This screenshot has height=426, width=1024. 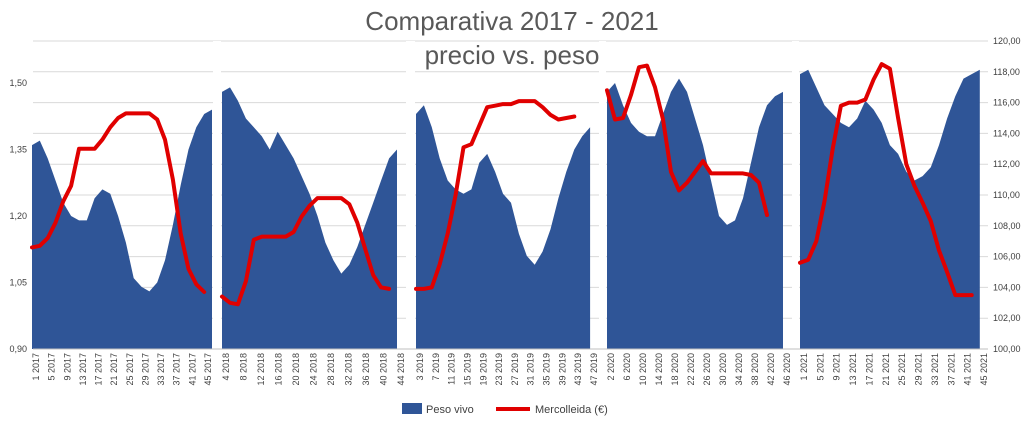 I want to click on x-tick-label: 30 2020, so click(x=723, y=369).